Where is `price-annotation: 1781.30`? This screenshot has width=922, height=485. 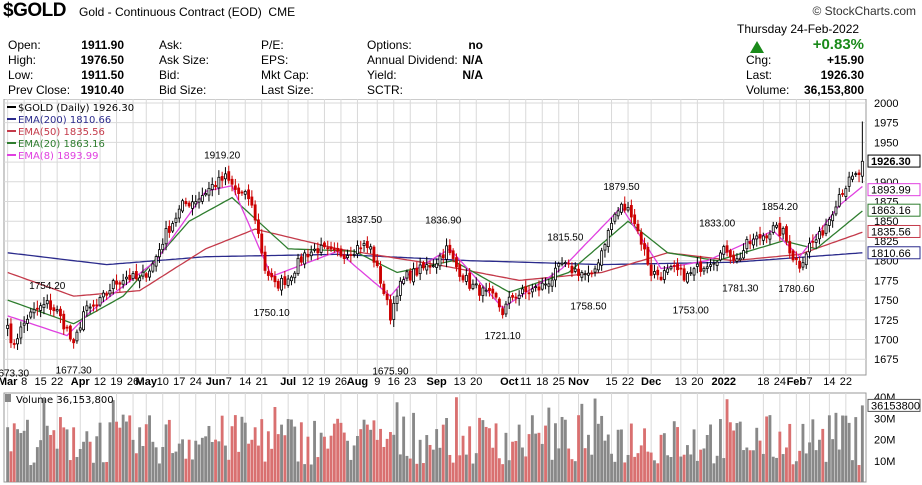 price-annotation: 1781.30 is located at coordinates (740, 288).